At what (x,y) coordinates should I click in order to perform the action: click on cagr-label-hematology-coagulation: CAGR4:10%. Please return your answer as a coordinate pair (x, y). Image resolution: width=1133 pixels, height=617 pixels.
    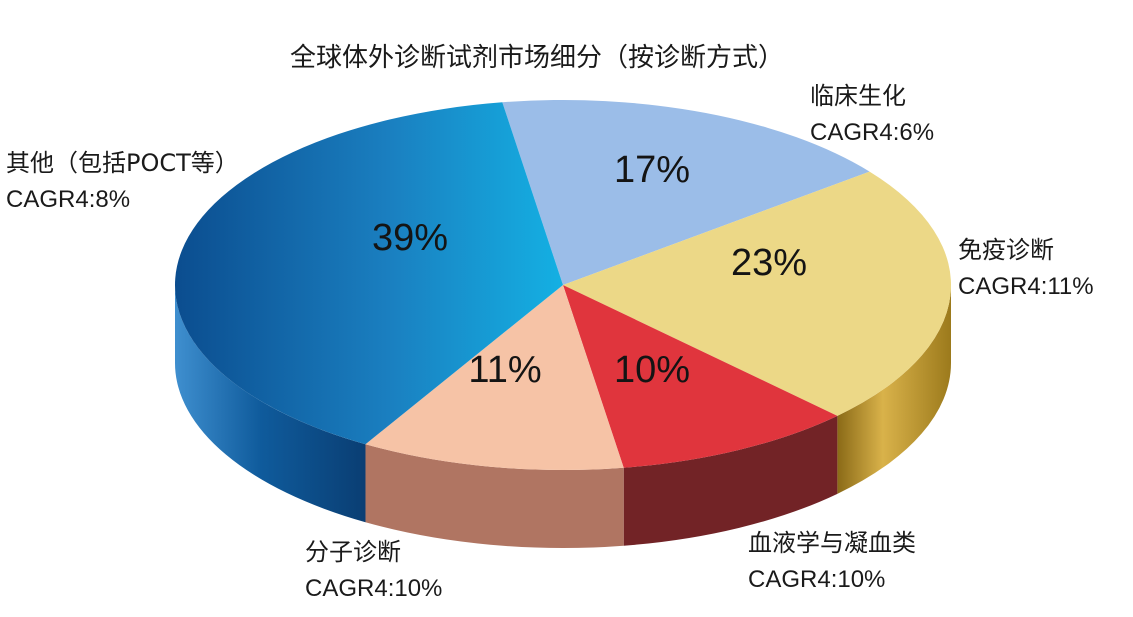
    Looking at the image, I should click on (816, 579).